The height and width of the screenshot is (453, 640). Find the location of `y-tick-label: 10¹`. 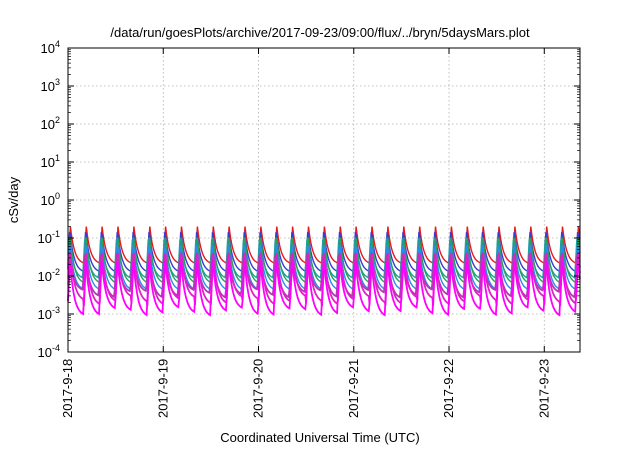

y-tick-label: 10¹ is located at coordinates (50, 161).